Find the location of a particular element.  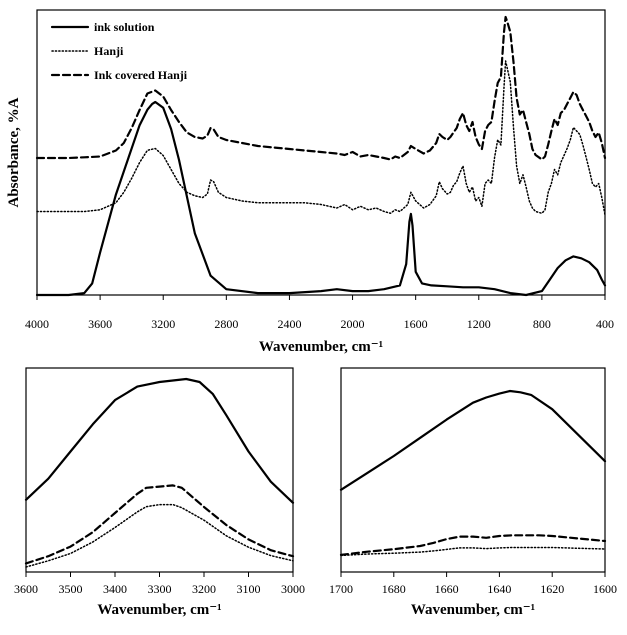

x-tick-label: 1200 is located at coordinates (479, 324).